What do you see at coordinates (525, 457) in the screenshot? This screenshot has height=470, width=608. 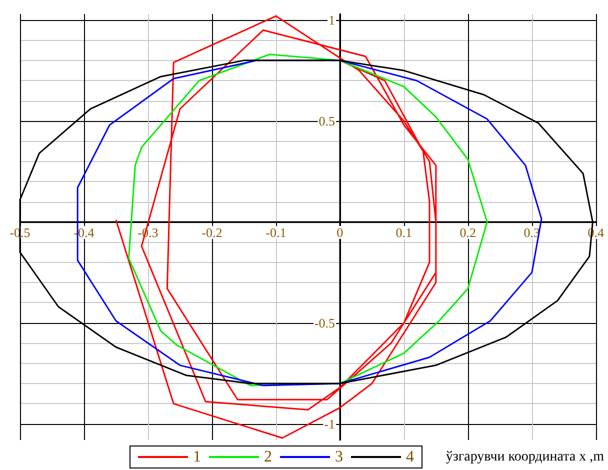 I see `x-axis-title: ўзгарувчи координата x ,m` at bounding box center [525, 457].